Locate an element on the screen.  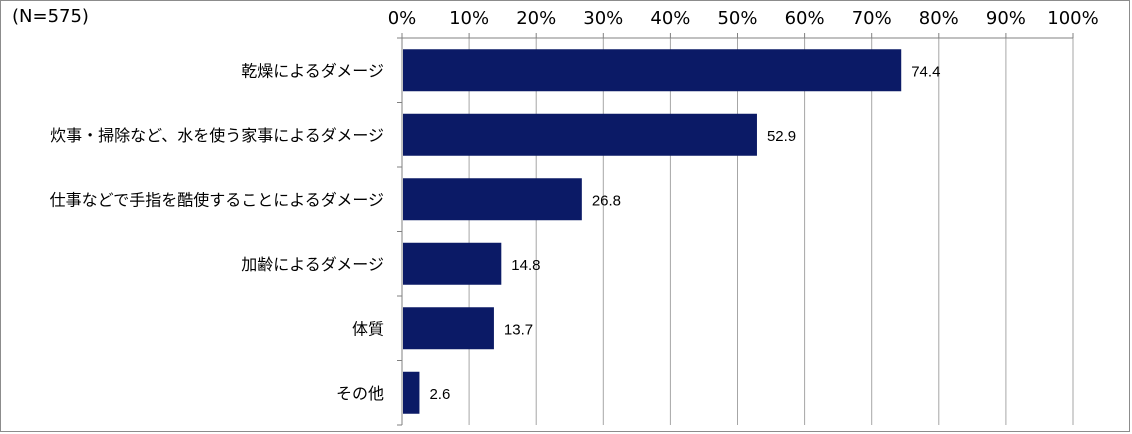
x-tick-label: 80% is located at coordinates (939, 18).